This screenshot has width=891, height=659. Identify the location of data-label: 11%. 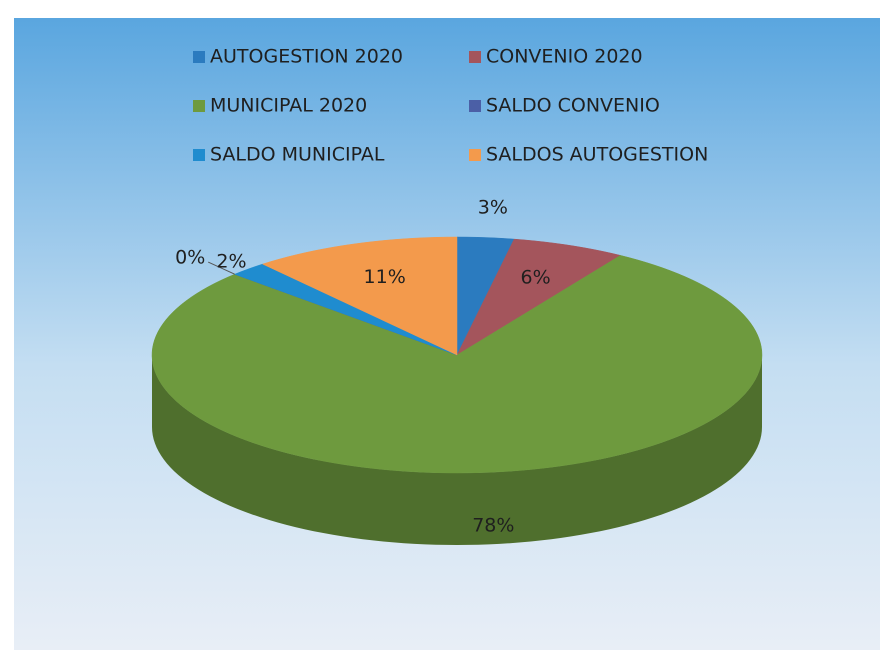
(385, 277).